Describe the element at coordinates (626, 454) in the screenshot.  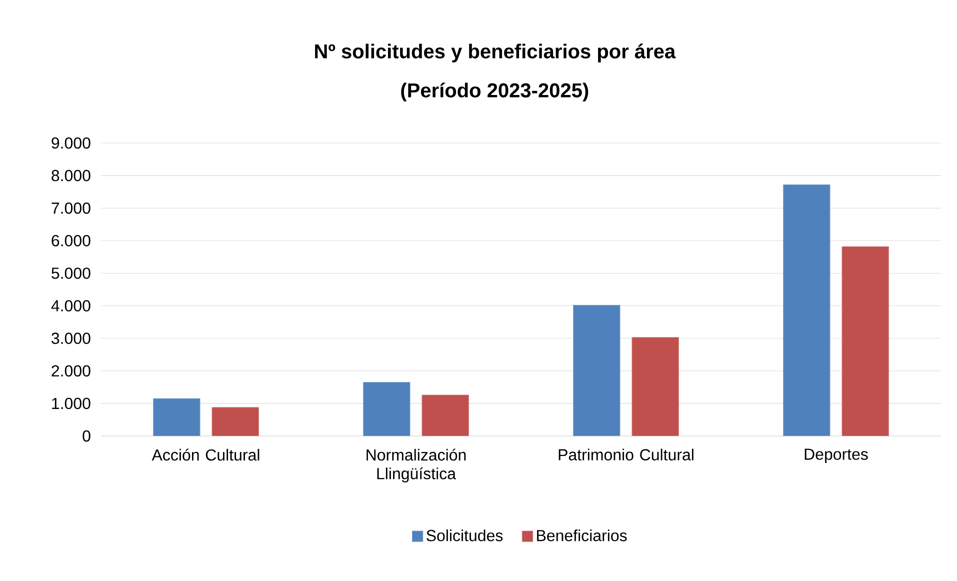
I see `x-tick-label: Patrimonio Cultural` at that location.